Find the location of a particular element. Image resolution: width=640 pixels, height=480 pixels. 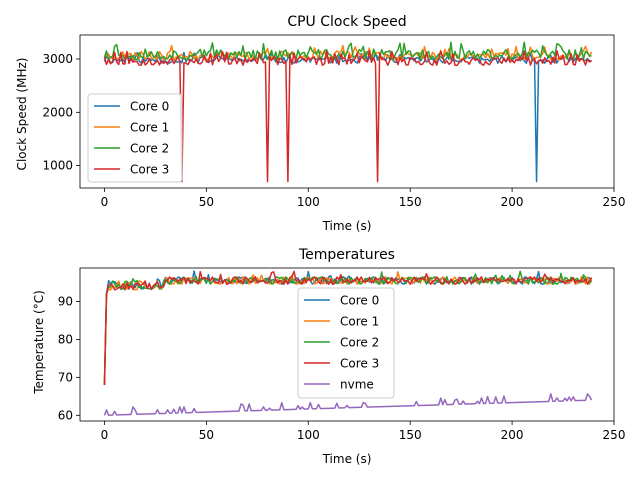

legend: Core 0 Core 1 Core 2 Core 3 nvme is located at coordinates (346, 343).